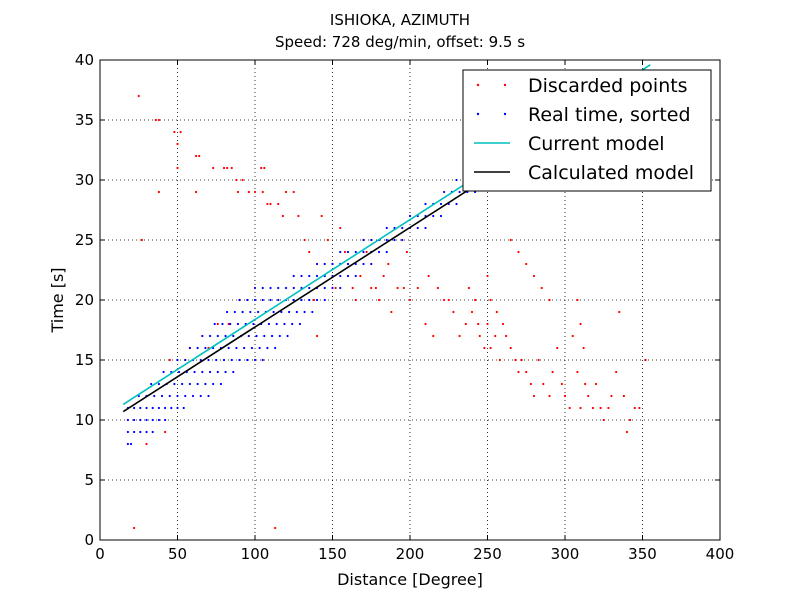  I want to click on legend-entry: Real time, sorted, so click(583, 115).